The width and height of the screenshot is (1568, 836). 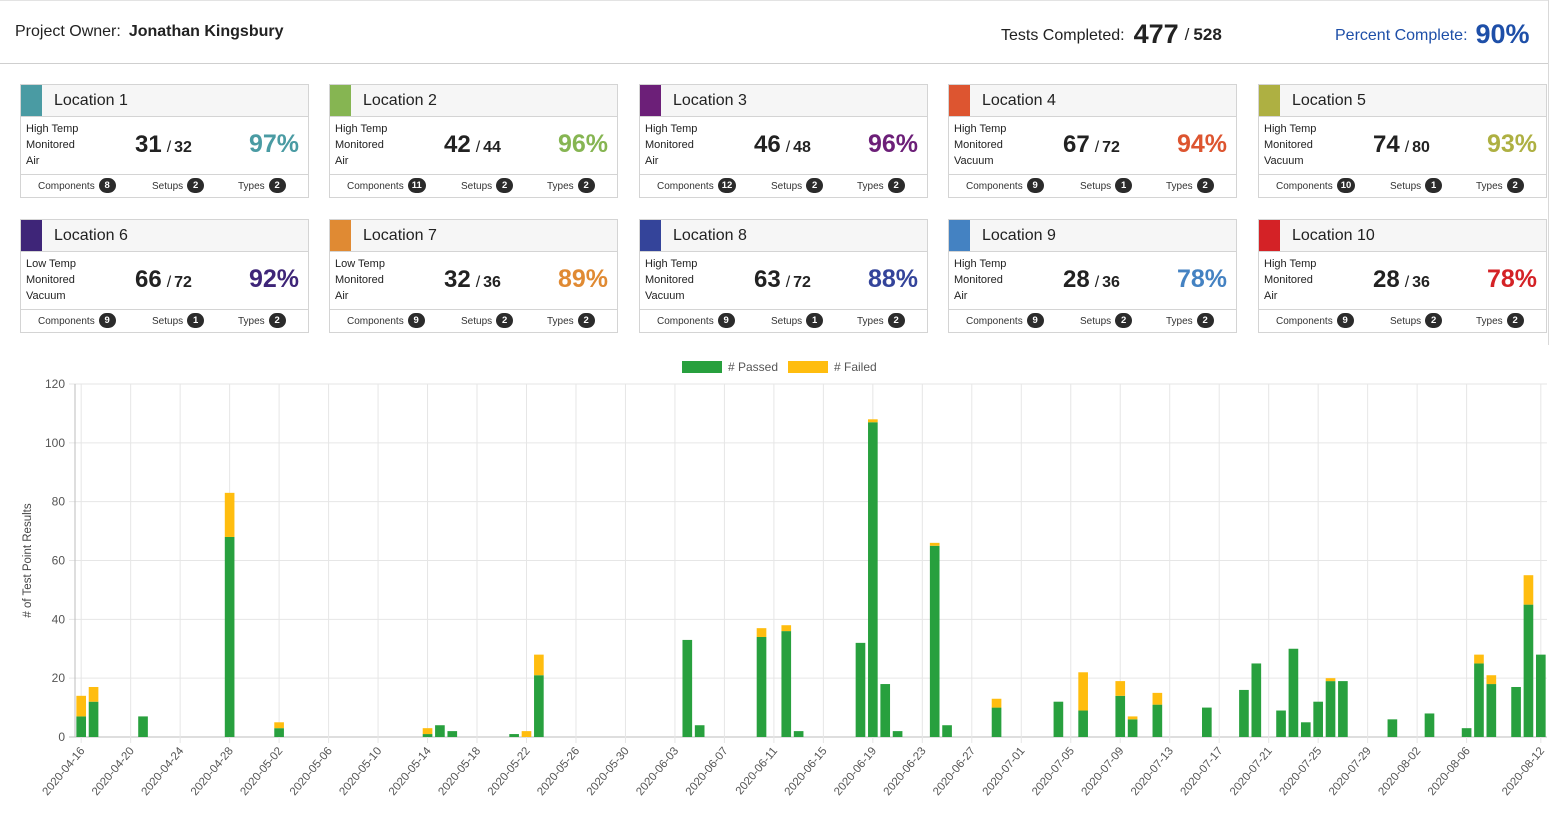 What do you see at coordinates (459, 771) in the screenshot?
I see `x-tick-label: 2020-05-18` at bounding box center [459, 771].